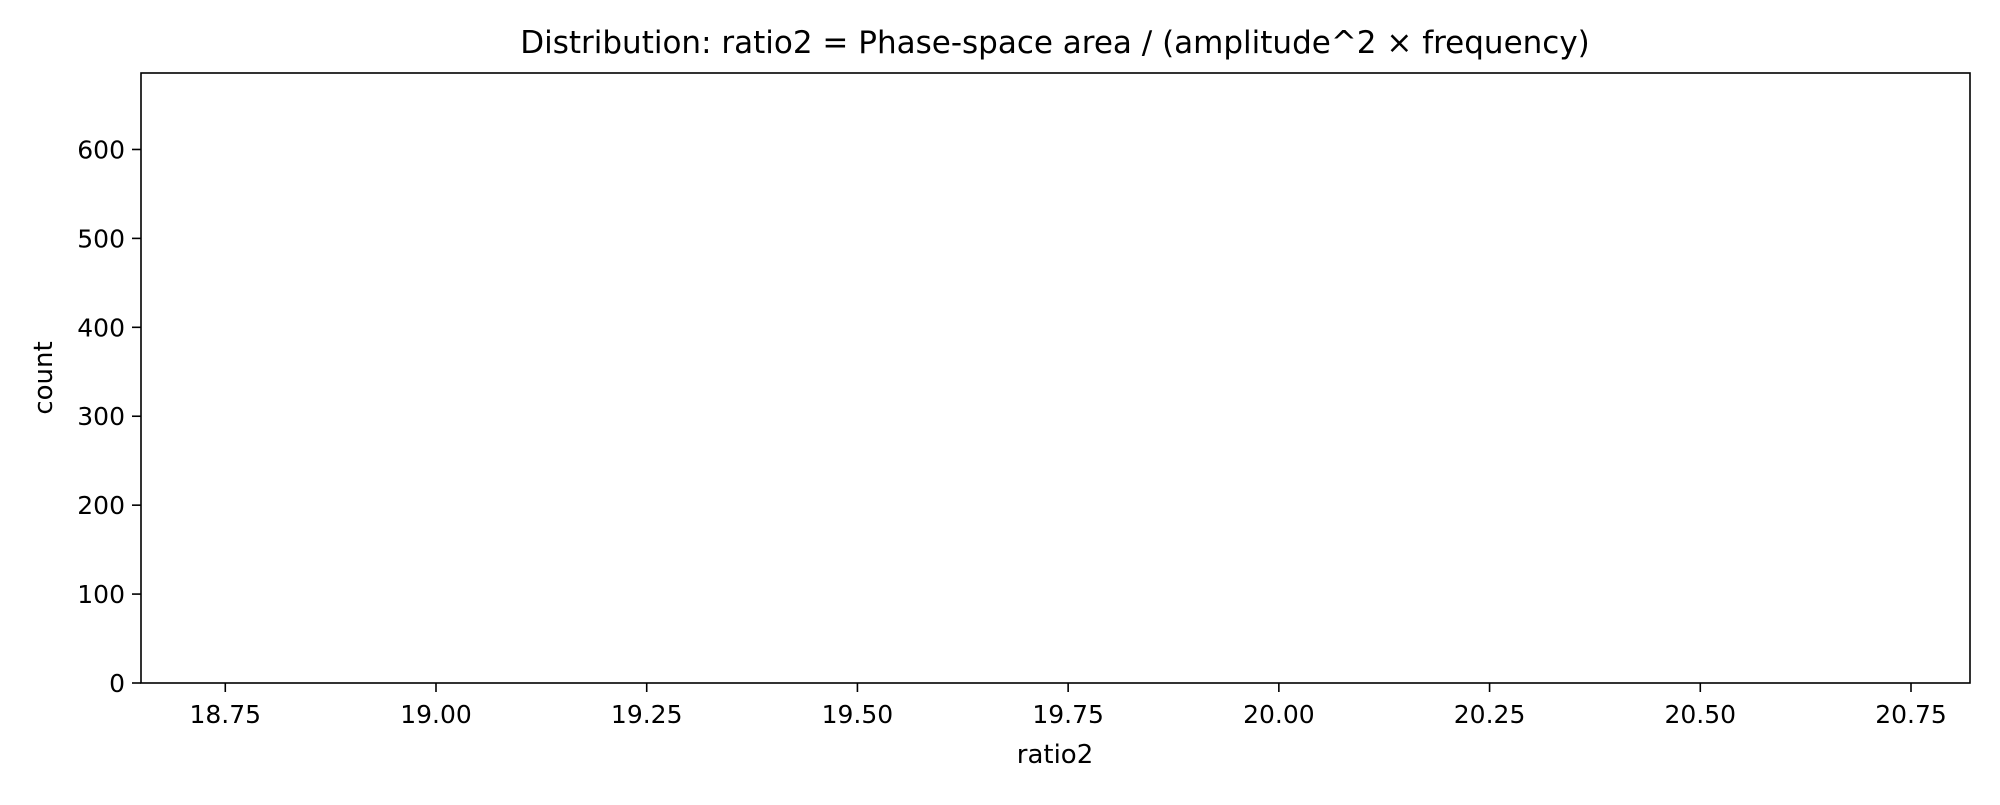  I want to click on x-tick-label: 20.75, so click(1911, 714).